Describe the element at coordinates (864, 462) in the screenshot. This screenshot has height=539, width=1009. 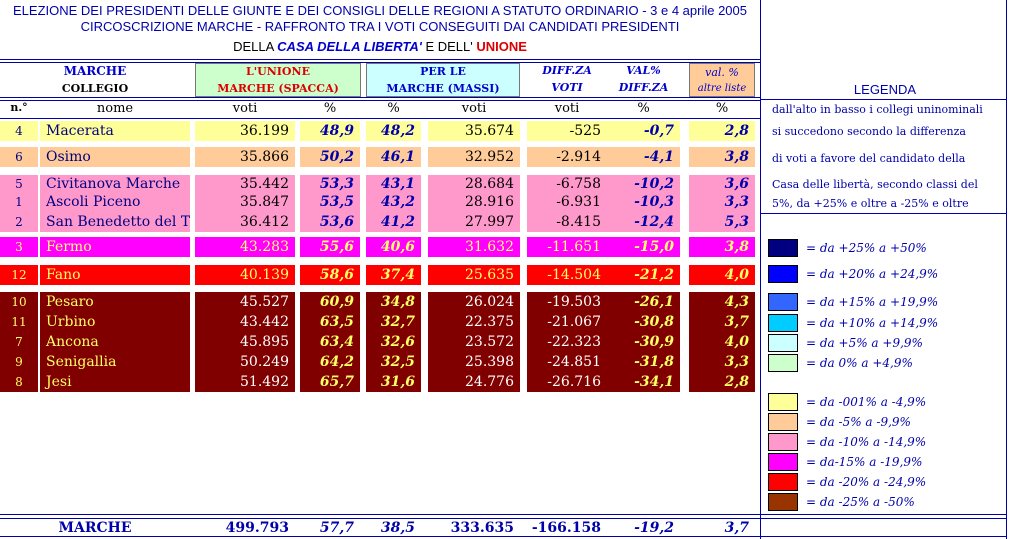
I see `legend-label: = da-15% a -19,9%` at that location.